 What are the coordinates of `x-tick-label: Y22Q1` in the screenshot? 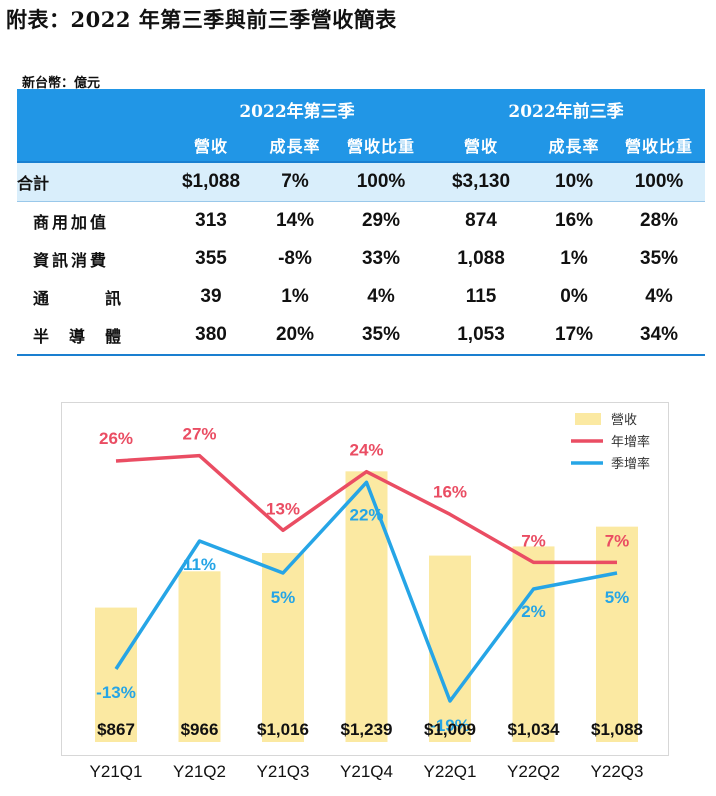 It's located at (450, 771).